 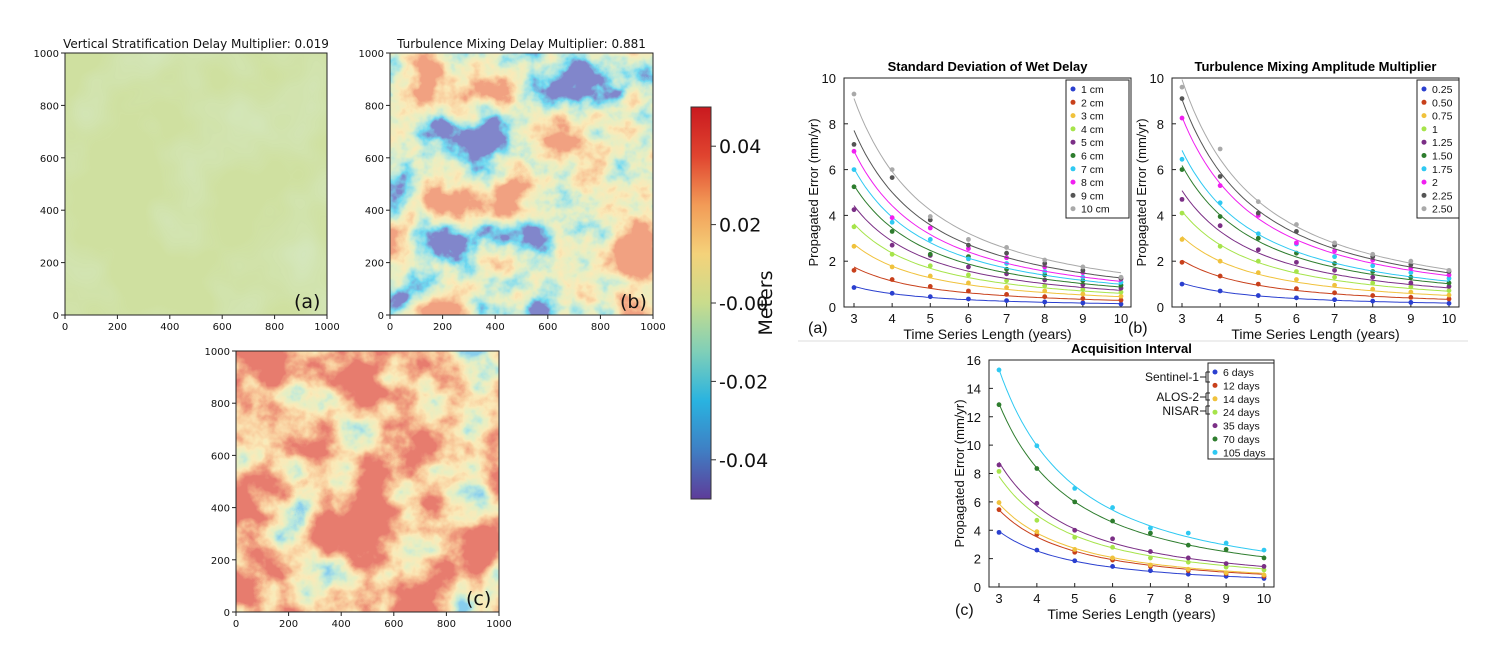 What do you see at coordinates (1092, 90) in the screenshot?
I see `legend-entry: 1 cm` at bounding box center [1092, 90].